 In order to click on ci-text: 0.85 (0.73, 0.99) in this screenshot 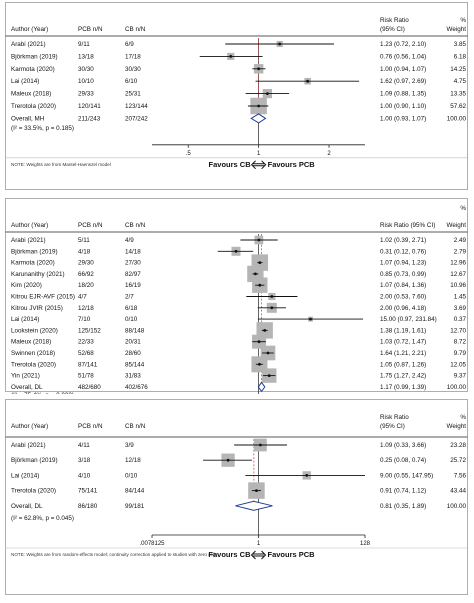, I will do `click(403, 274)`.